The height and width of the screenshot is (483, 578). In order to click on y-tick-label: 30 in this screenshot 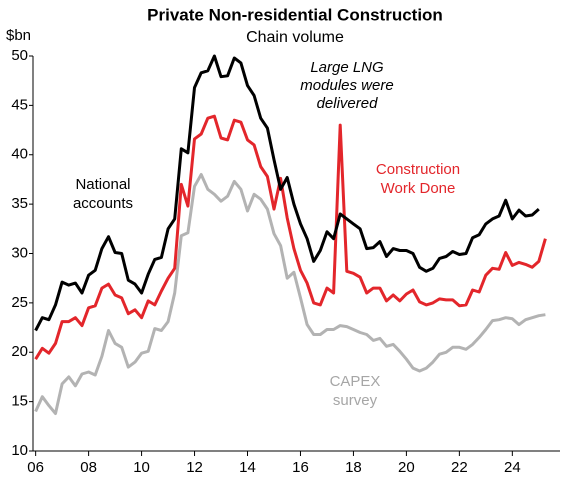, I will do `click(19, 252)`.